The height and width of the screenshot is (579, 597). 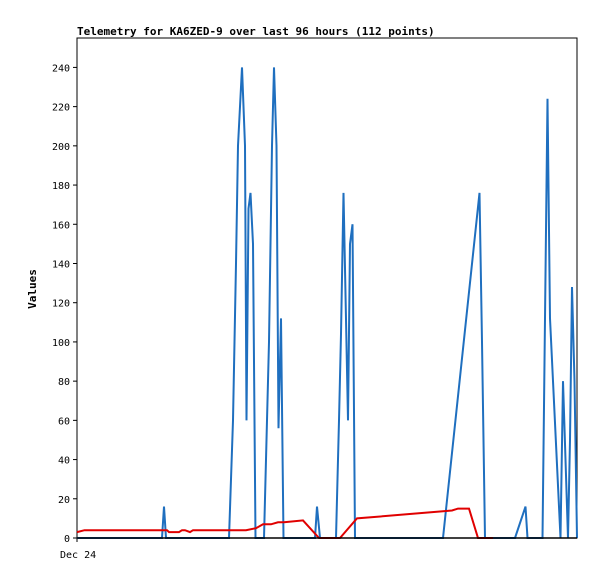 I want to click on y-tick-label: 200, so click(x=61, y=147).